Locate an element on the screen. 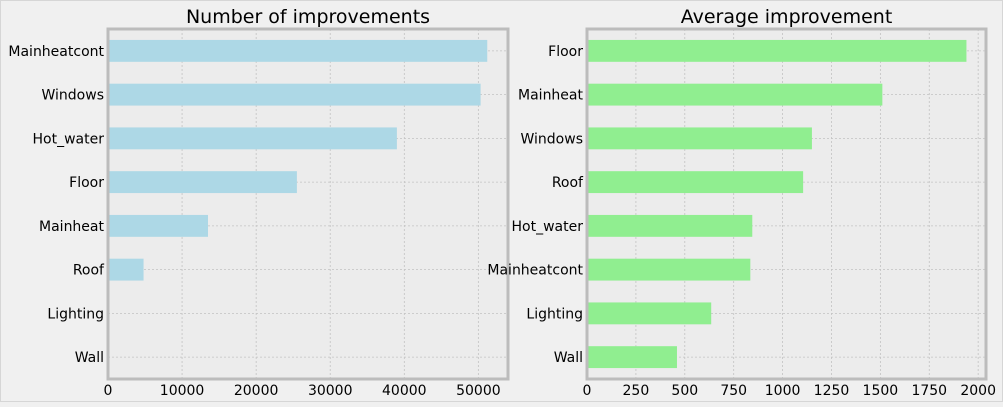  x-tick-label: 1750 is located at coordinates (929, 391).